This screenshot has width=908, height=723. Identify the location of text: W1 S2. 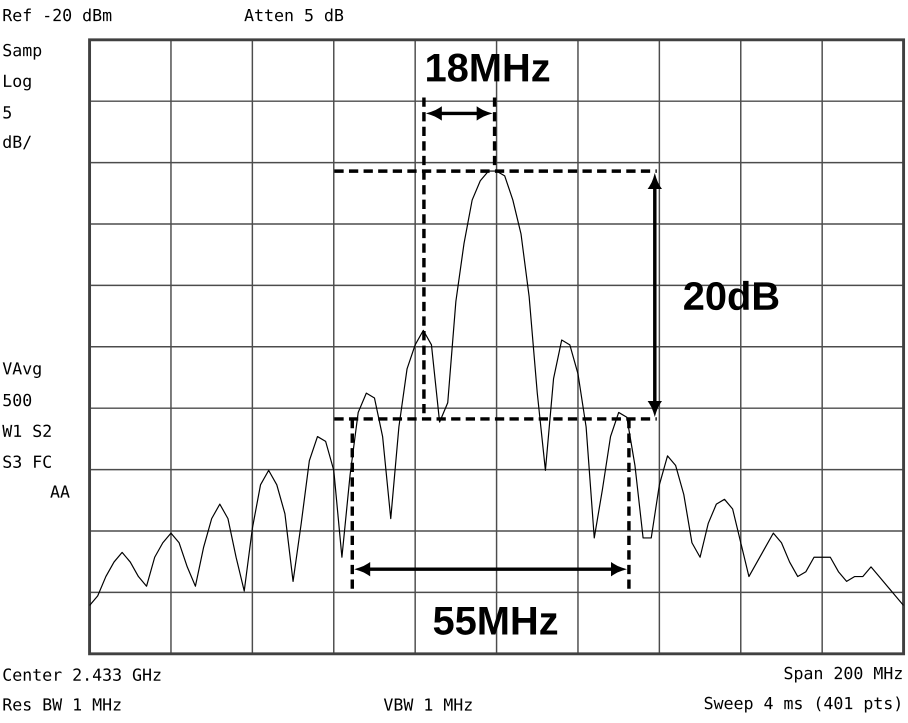
(26, 430).